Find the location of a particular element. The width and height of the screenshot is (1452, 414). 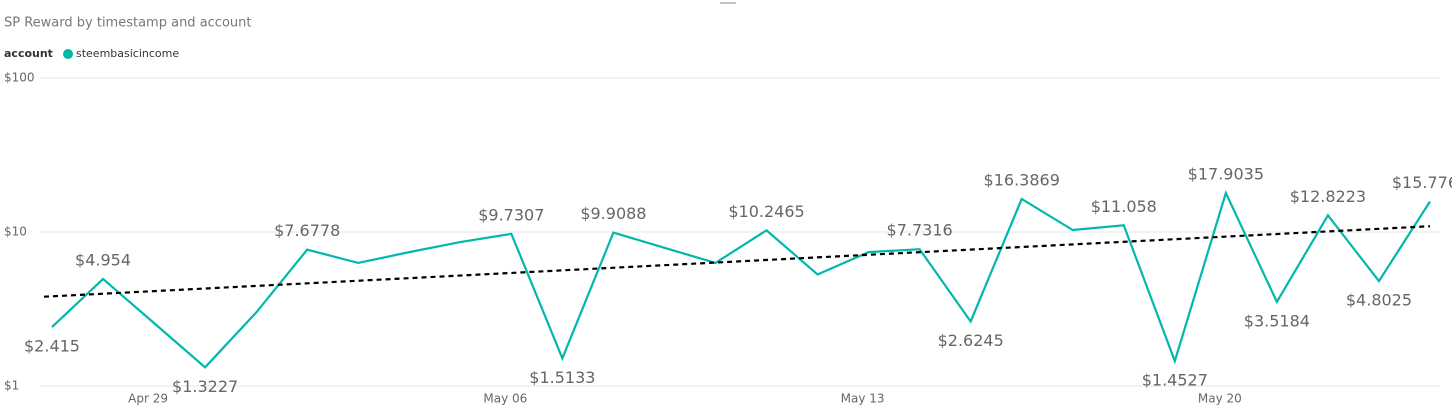

legend-title: account is located at coordinates (28, 53).